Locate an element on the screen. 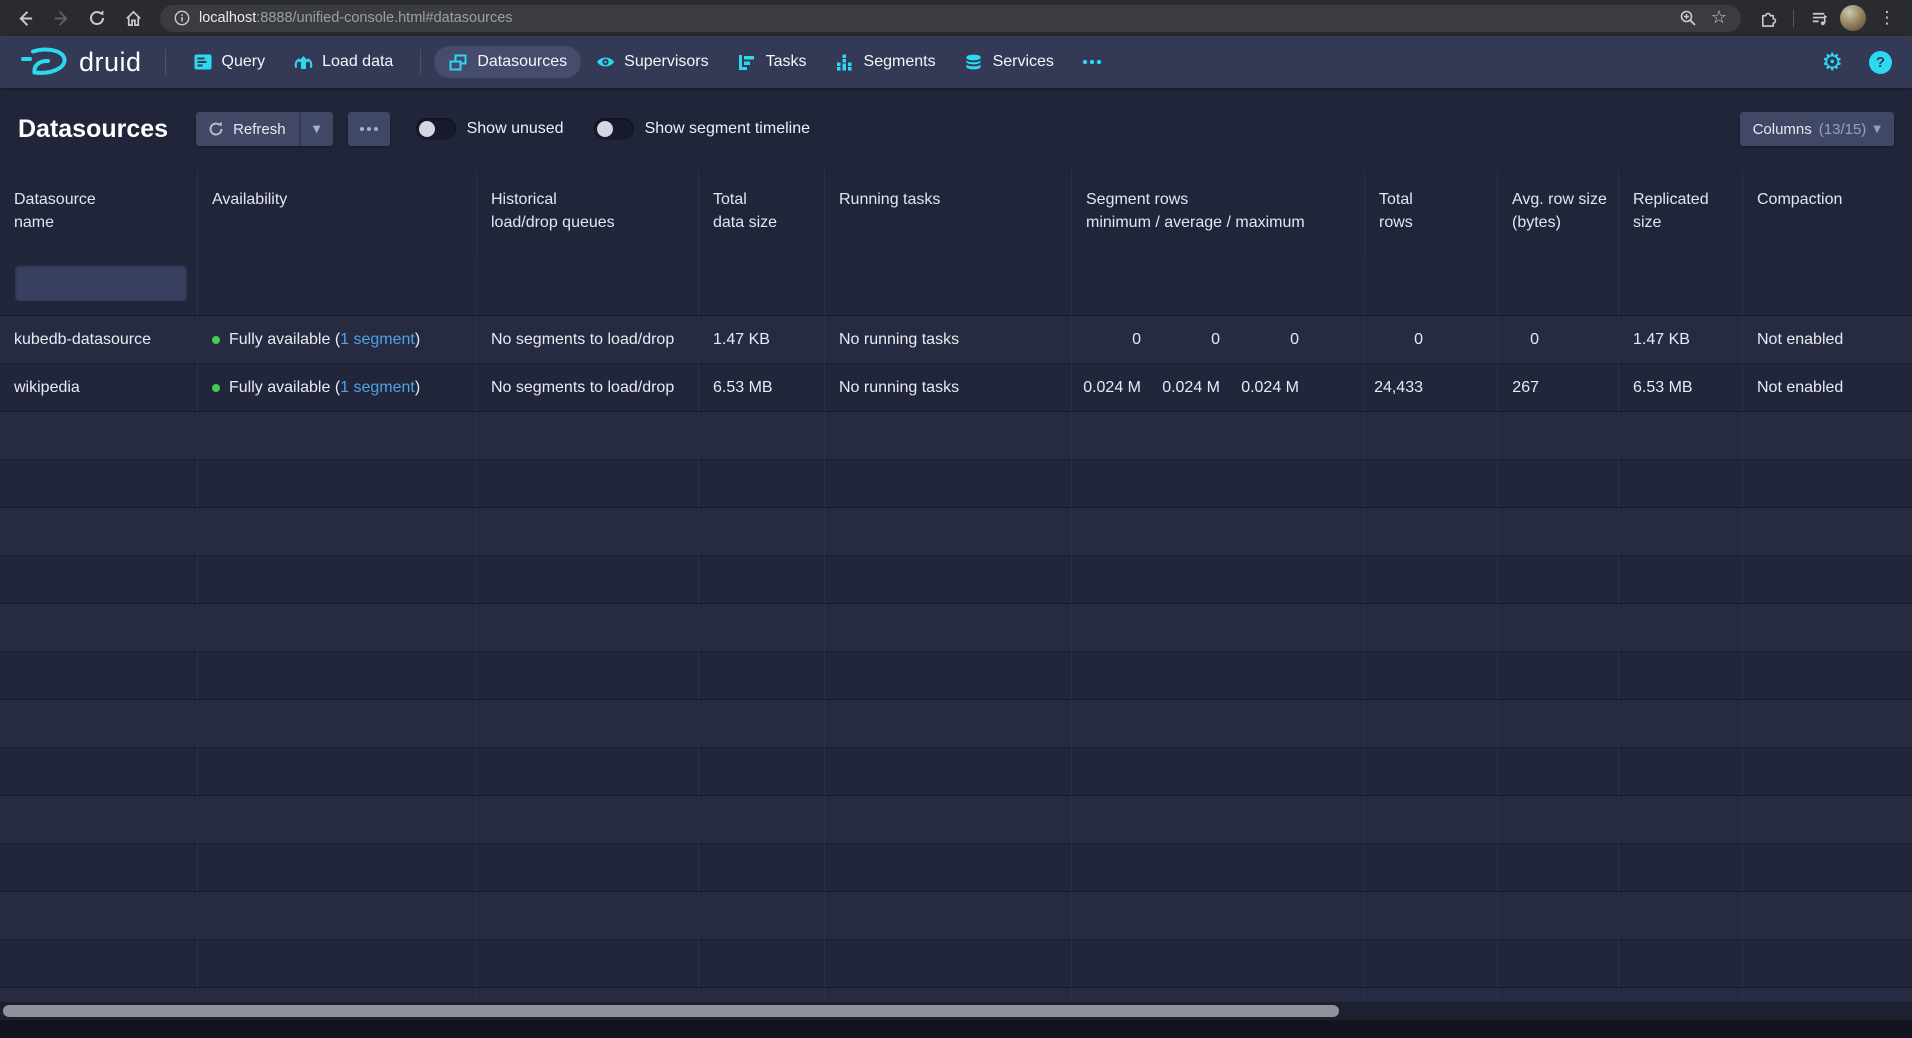 The width and height of the screenshot is (1912, 1038). segment-rows-avg: 0 is located at coordinates (1215, 339).